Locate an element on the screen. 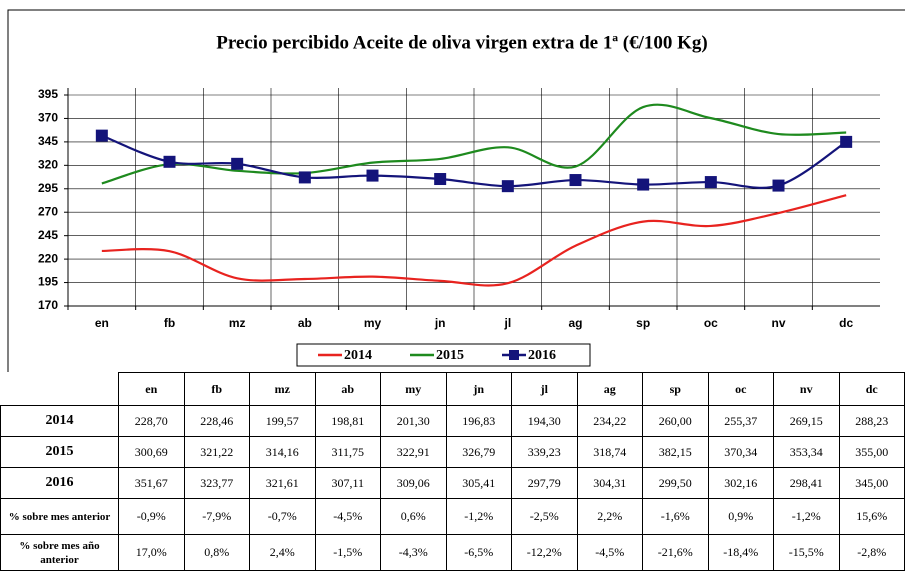  y-tick-label: 395 is located at coordinates (48, 94).